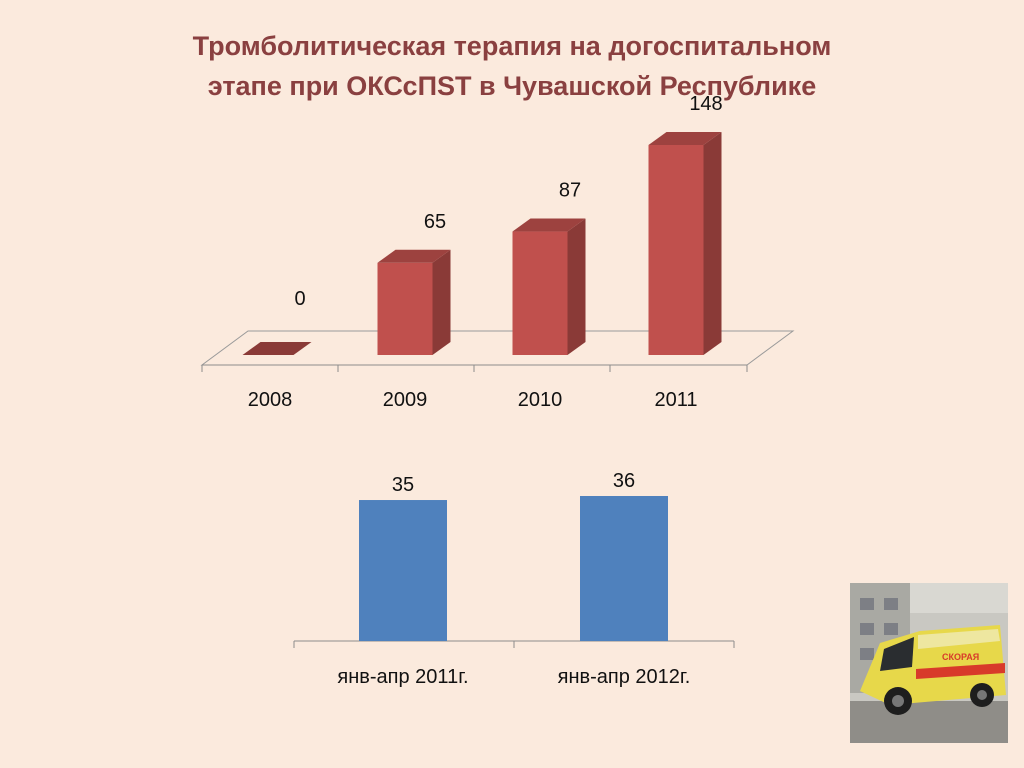 Image resolution: width=1024 pixels, height=768 pixels. Describe the element at coordinates (414, 302) in the screenshot. I see `bar-2009` at that location.